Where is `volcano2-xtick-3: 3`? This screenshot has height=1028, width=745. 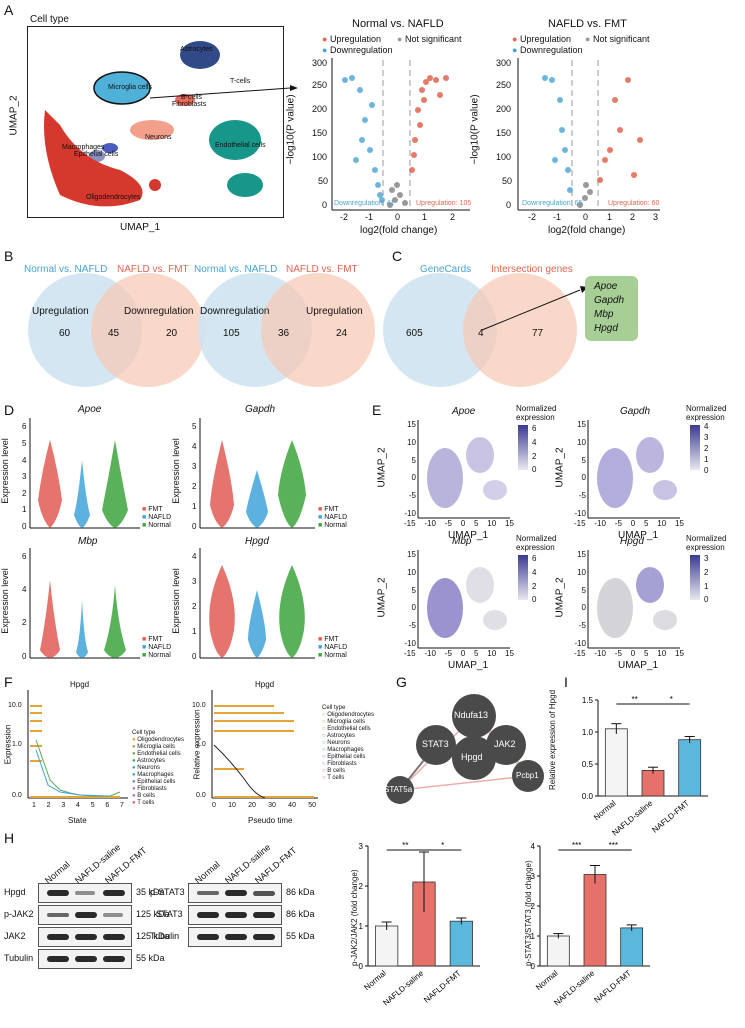
volcano2-xtick-3: 3 is located at coordinates (656, 217).